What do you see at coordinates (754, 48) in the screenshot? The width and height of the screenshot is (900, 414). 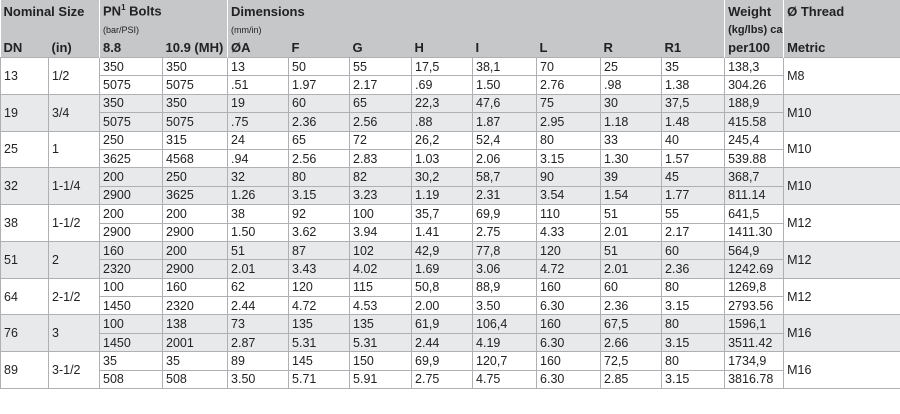 I see `col-per100: per100` at bounding box center [754, 48].